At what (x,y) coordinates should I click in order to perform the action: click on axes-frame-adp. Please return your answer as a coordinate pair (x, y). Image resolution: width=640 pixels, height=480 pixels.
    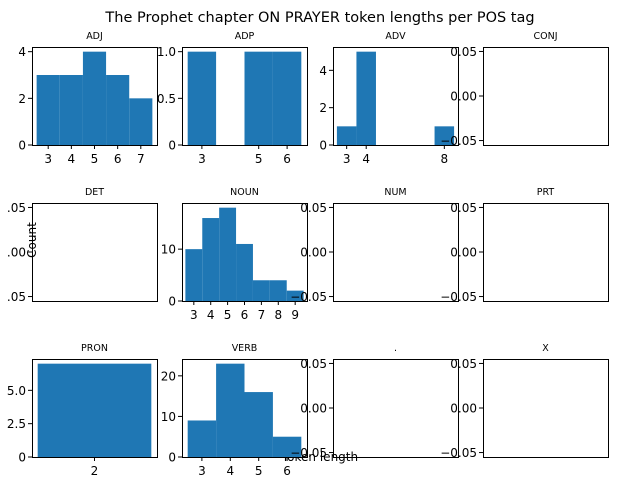
    Looking at the image, I should click on (245, 96).